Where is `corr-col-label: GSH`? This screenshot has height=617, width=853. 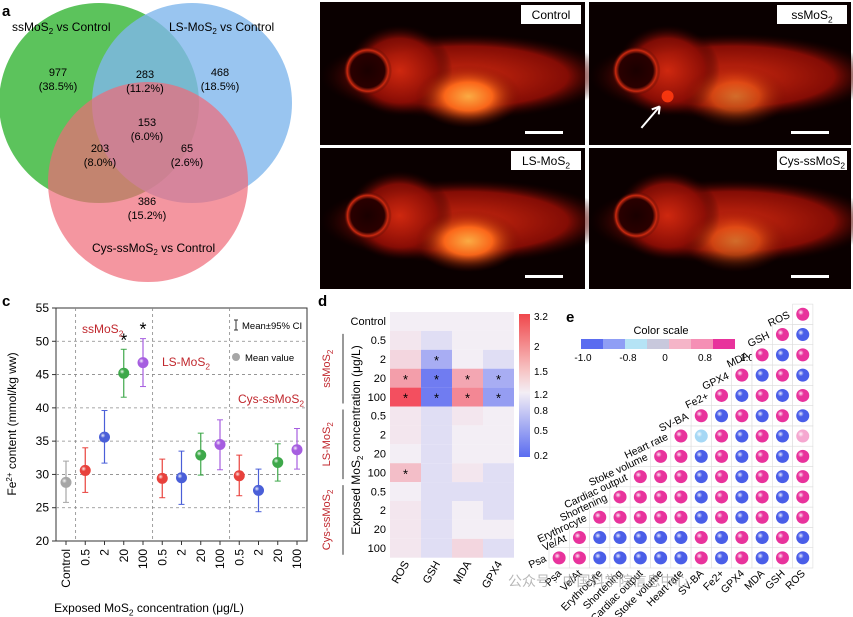 corr-col-label: GSH is located at coordinates (775, 580).